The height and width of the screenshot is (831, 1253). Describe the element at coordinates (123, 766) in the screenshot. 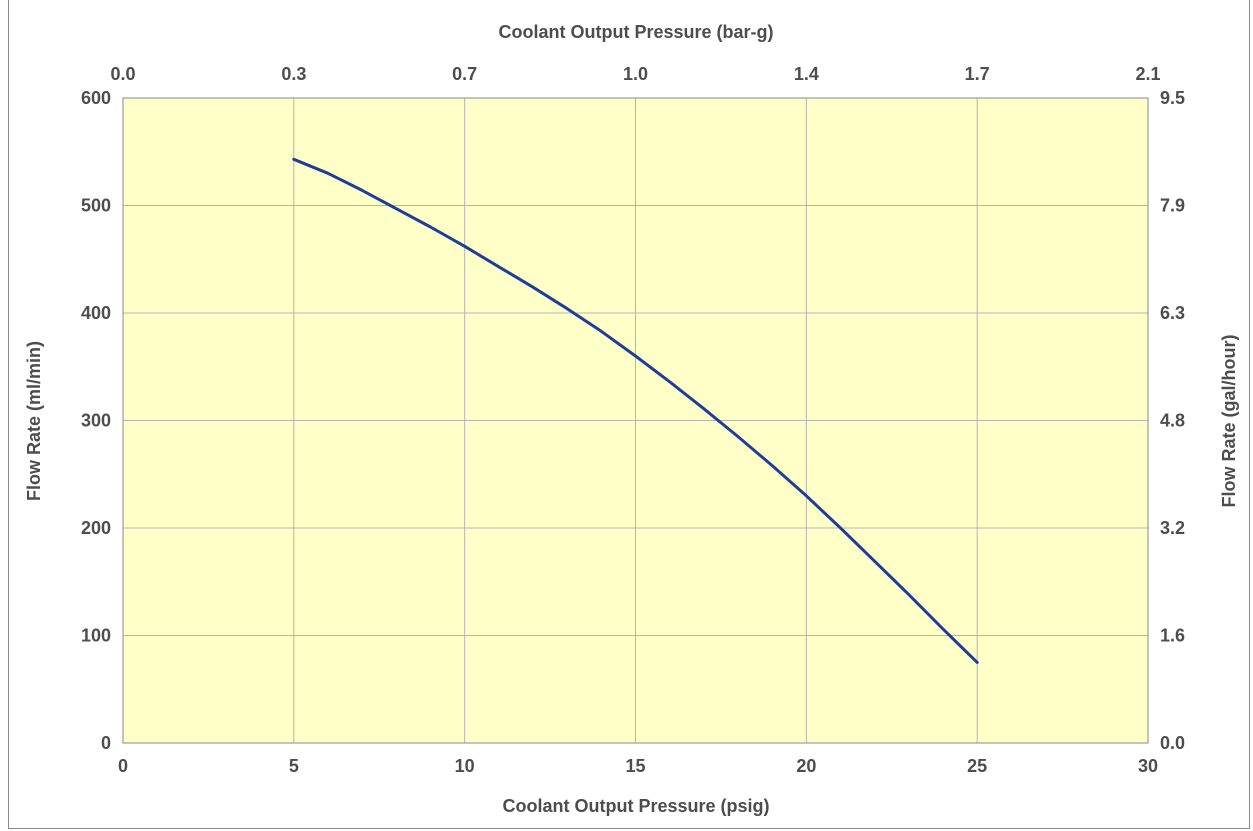

I see `x-bottom-tick-label: 0` at that location.